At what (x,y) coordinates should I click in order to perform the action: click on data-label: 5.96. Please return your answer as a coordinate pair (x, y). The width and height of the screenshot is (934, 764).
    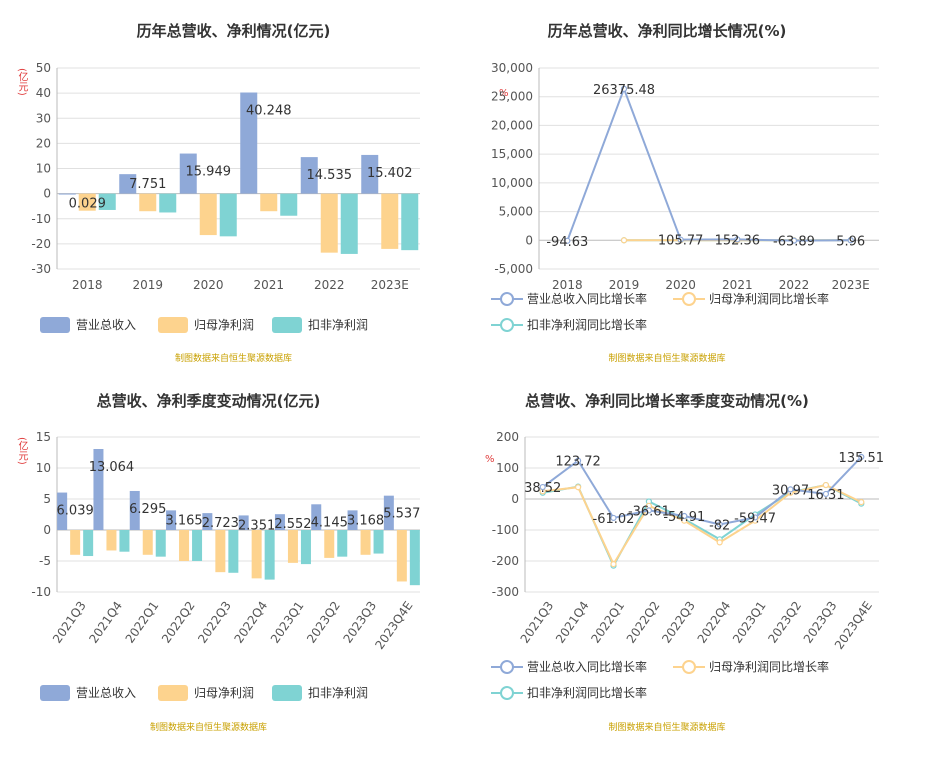
    Looking at the image, I should click on (850, 241).